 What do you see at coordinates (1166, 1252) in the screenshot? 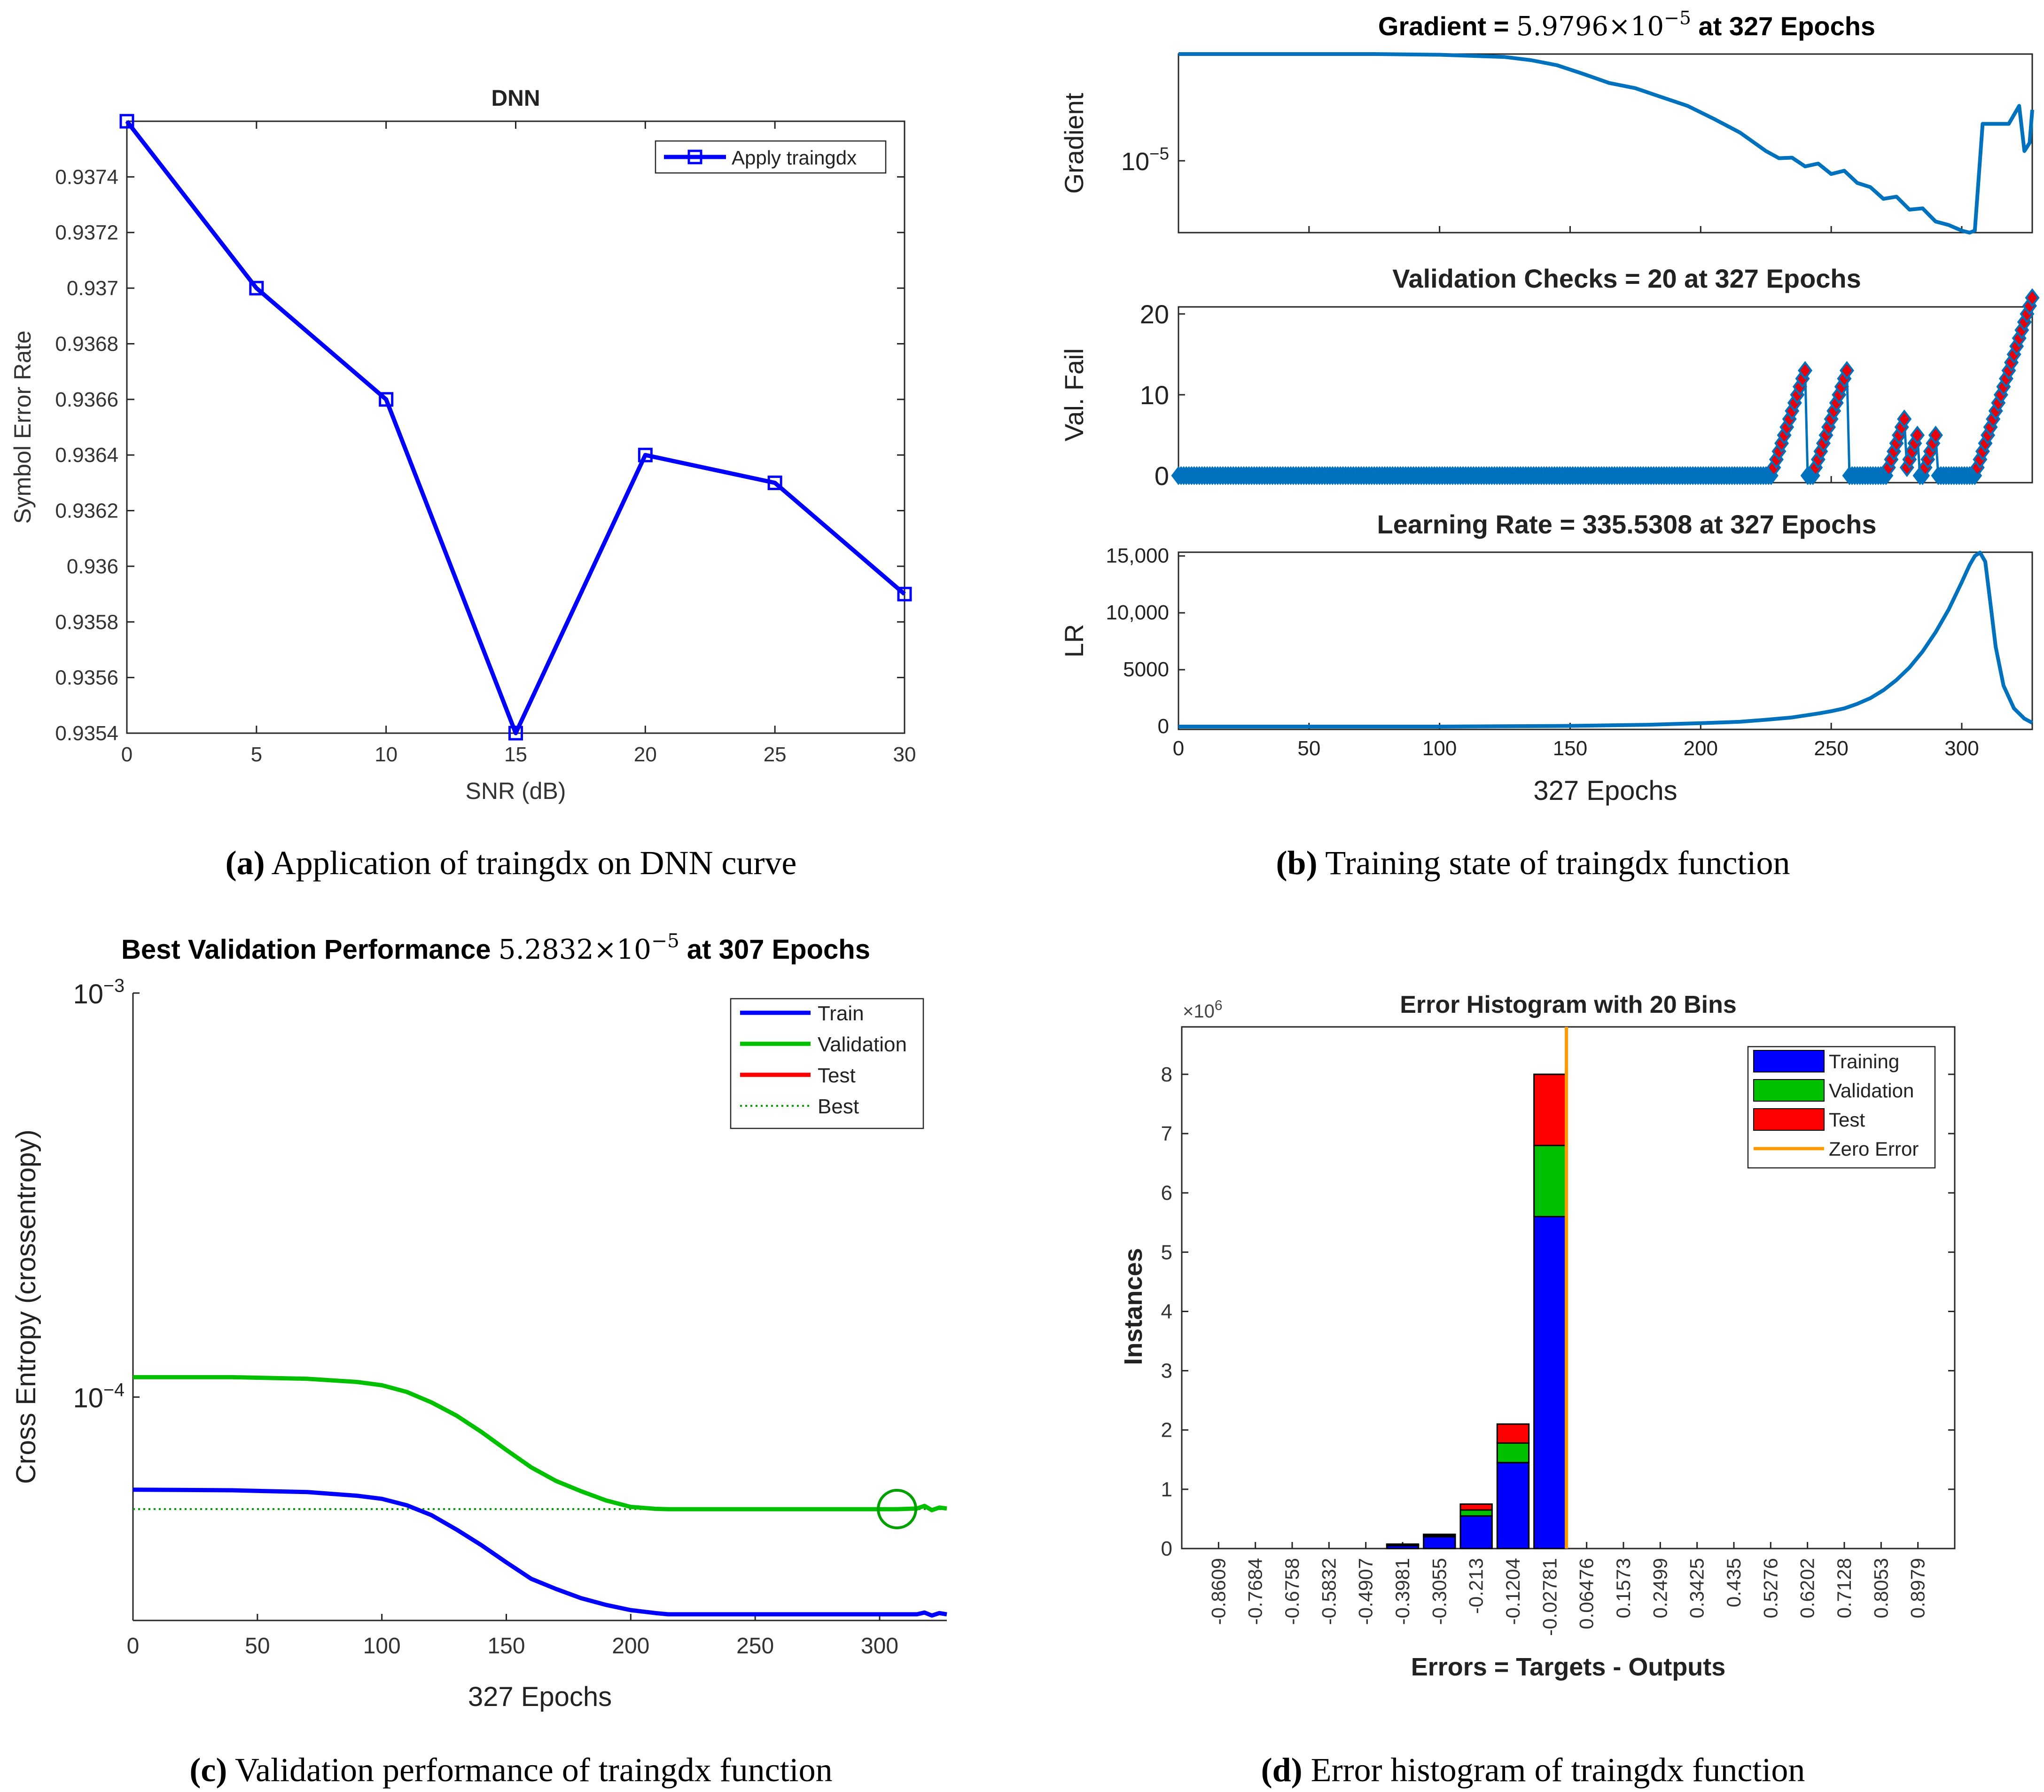
I see `y-tick-label: 5` at bounding box center [1166, 1252].